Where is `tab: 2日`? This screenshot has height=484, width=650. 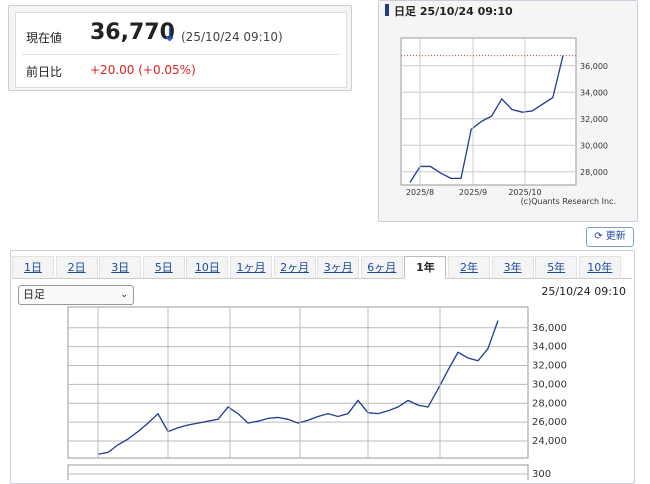 tab: 2日 is located at coordinates (76, 267).